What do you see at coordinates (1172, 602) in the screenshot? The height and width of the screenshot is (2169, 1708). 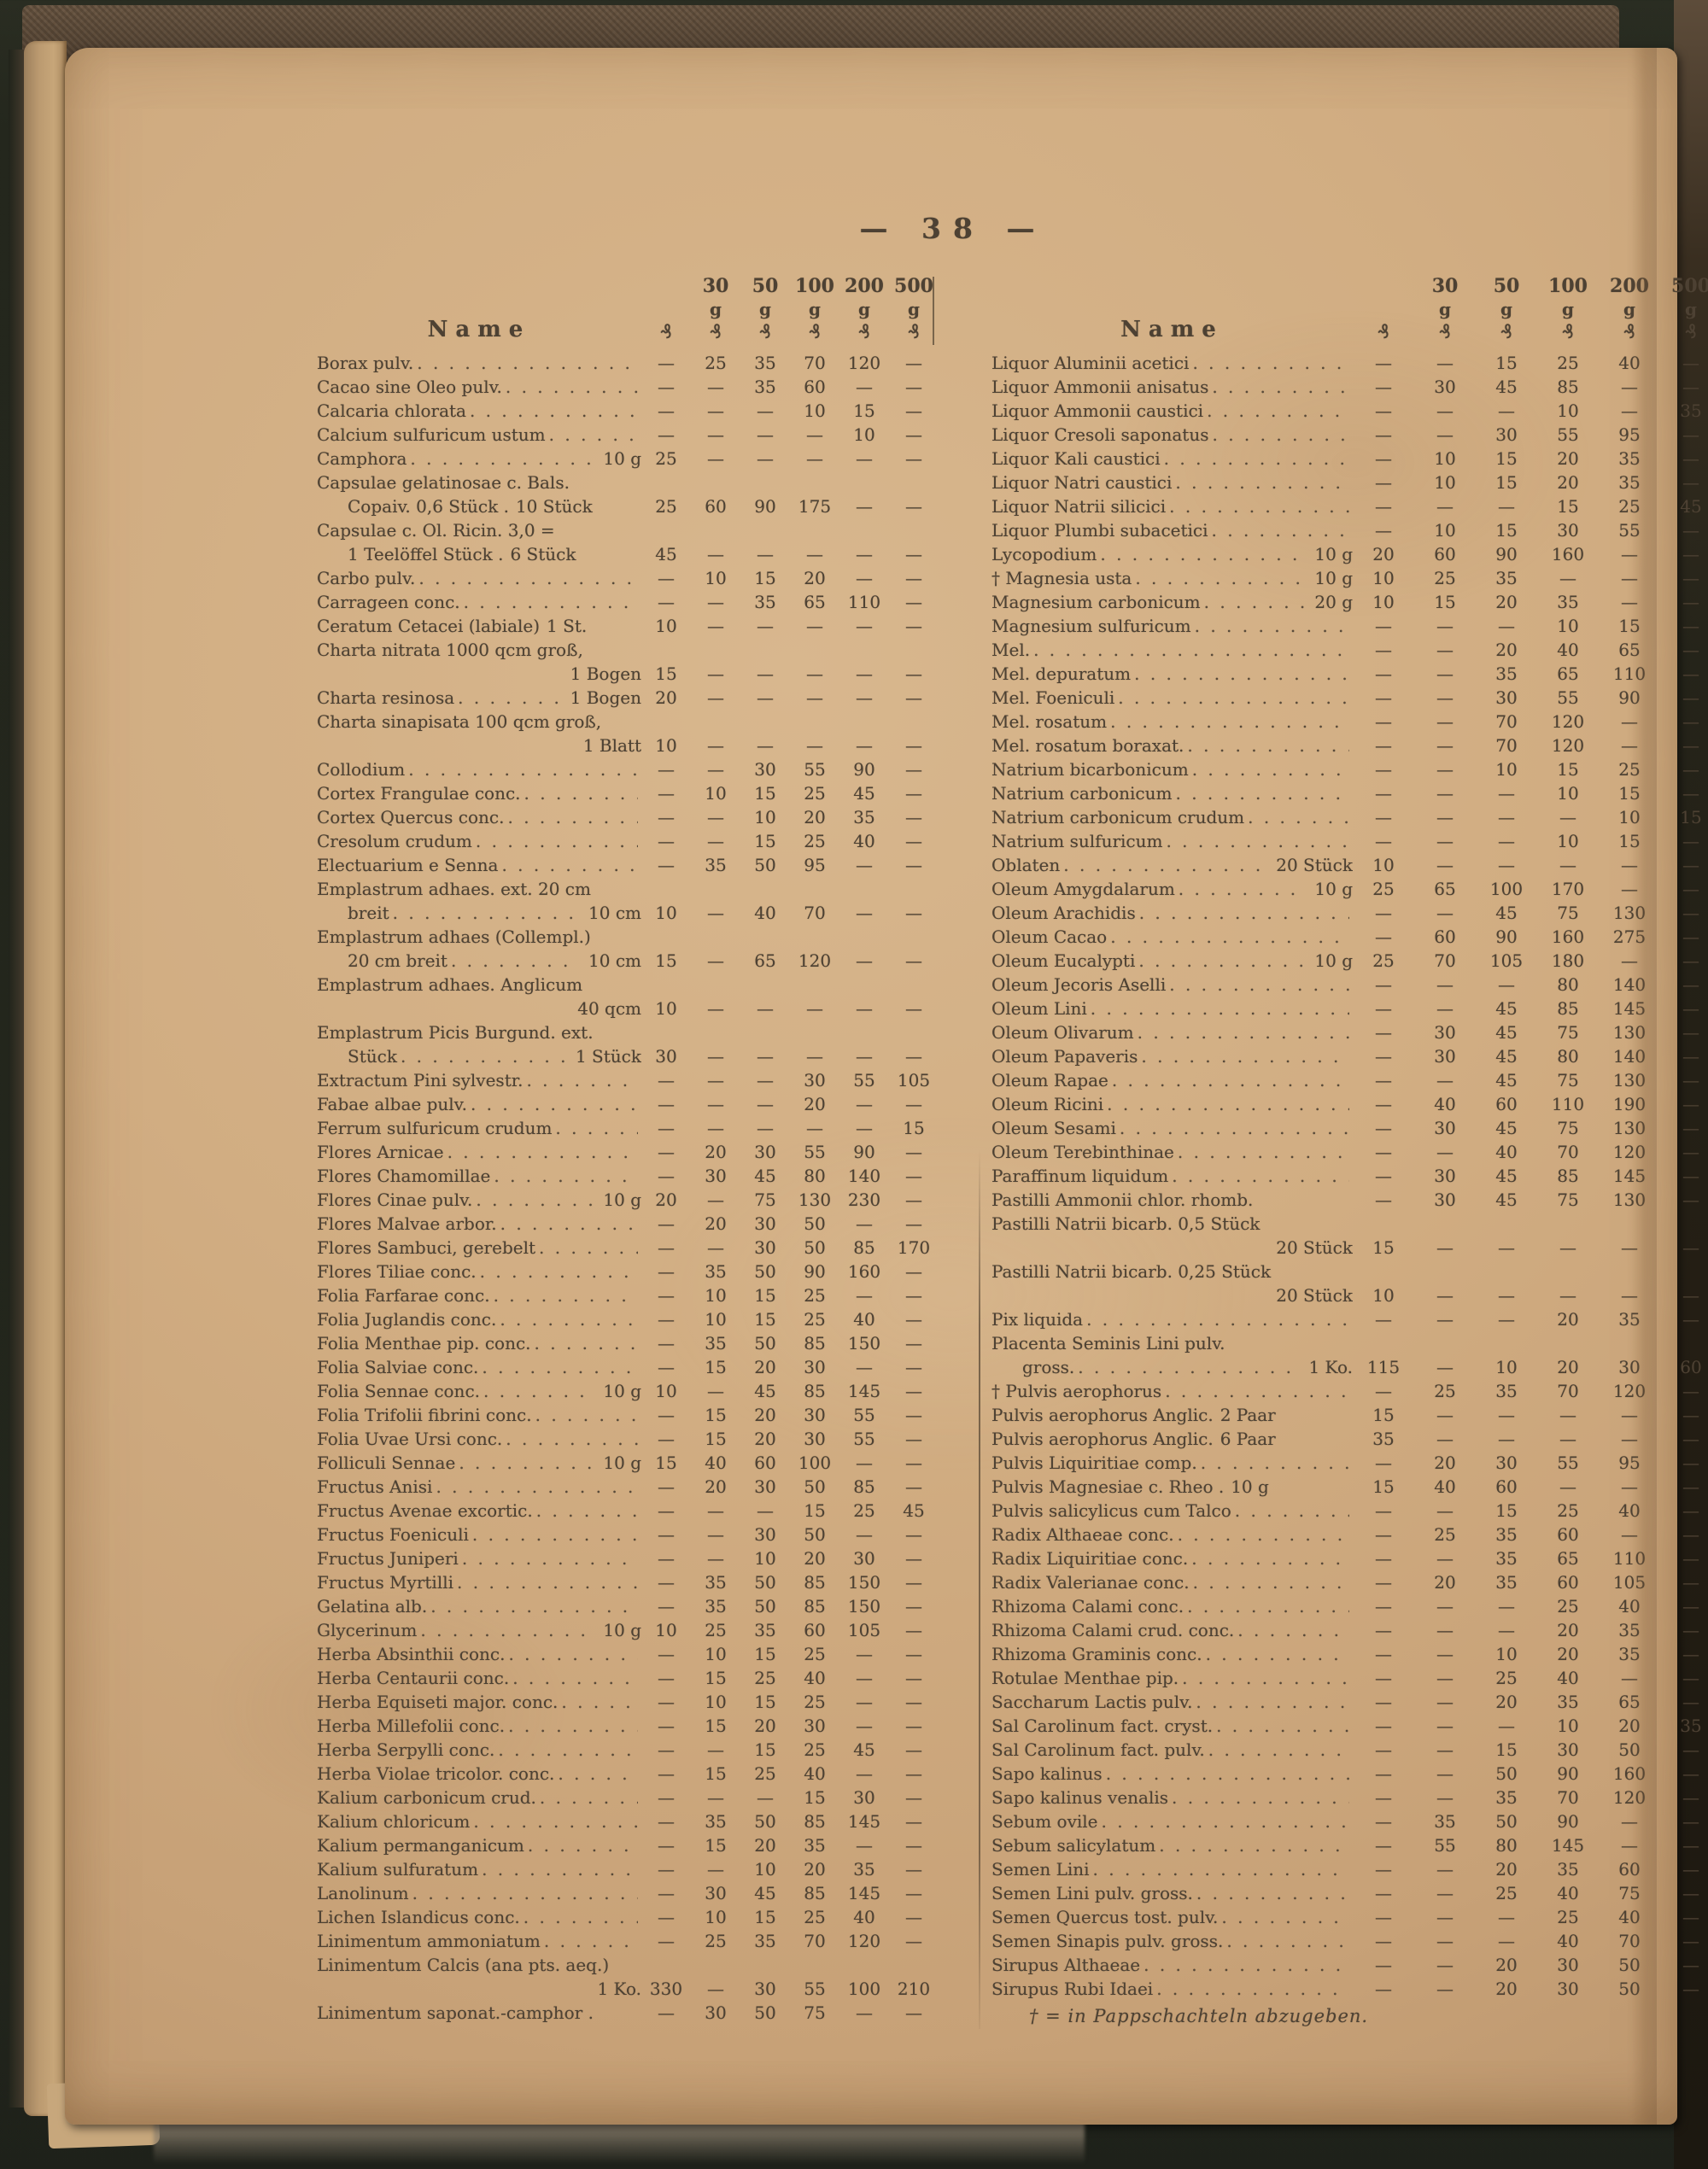 I see `item-name-cell: Magnesium carbonicum 20 g` at bounding box center [1172, 602].